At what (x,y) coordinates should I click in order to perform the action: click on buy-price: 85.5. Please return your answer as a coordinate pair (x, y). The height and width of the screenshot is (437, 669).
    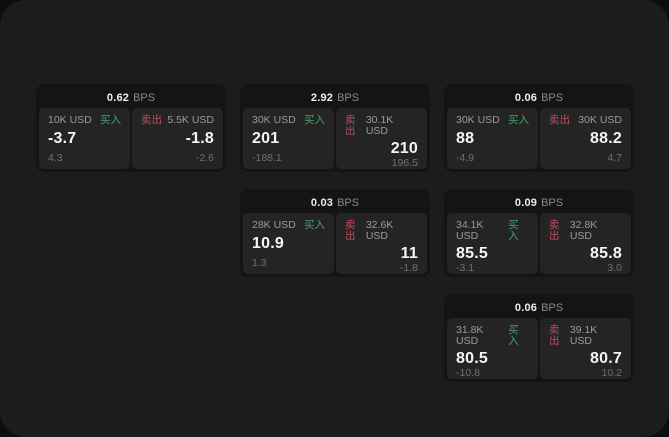
    Looking at the image, I should click on (472, 253).